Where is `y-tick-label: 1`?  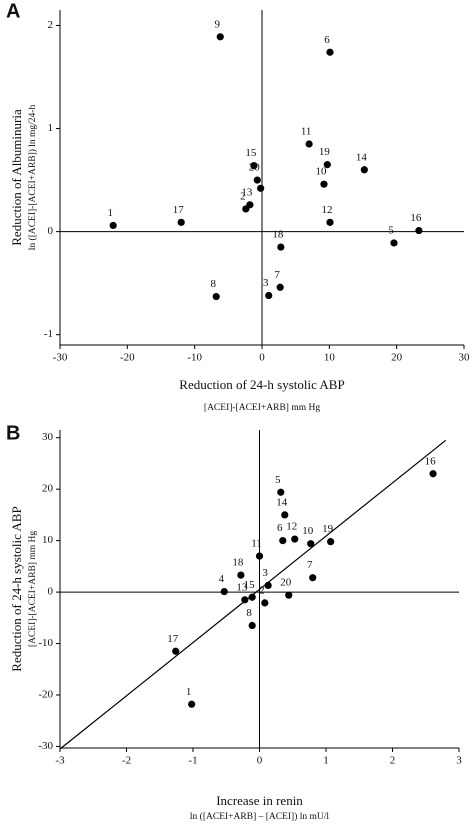
y-tick-label: 1 is located at coordinates (51, 128).